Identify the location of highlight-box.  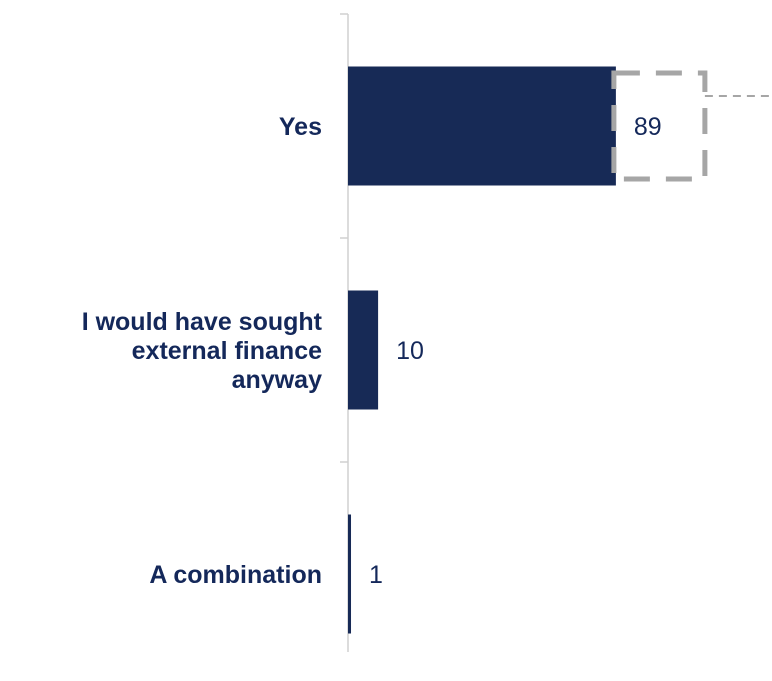
(659, 126).